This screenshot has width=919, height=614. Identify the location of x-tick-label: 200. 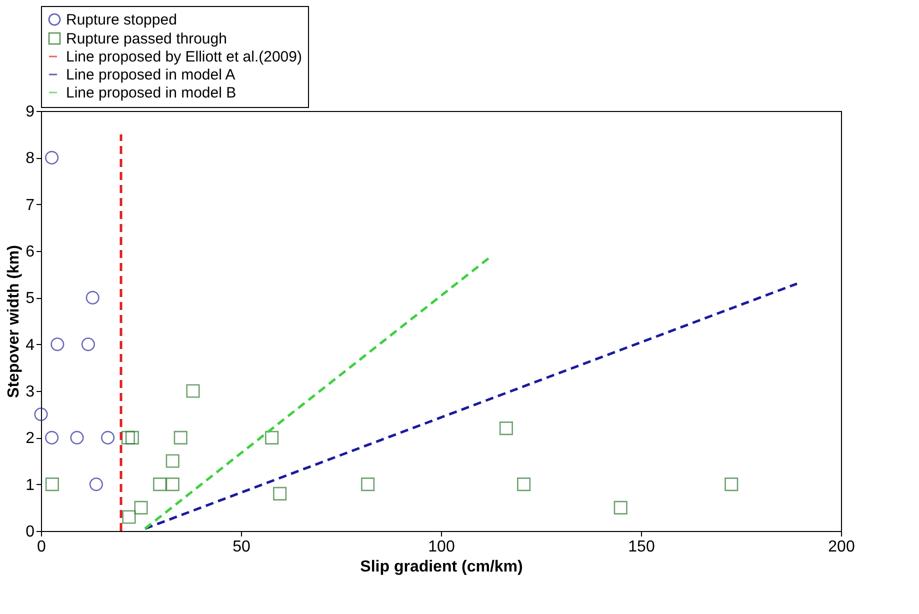
(841, 547).